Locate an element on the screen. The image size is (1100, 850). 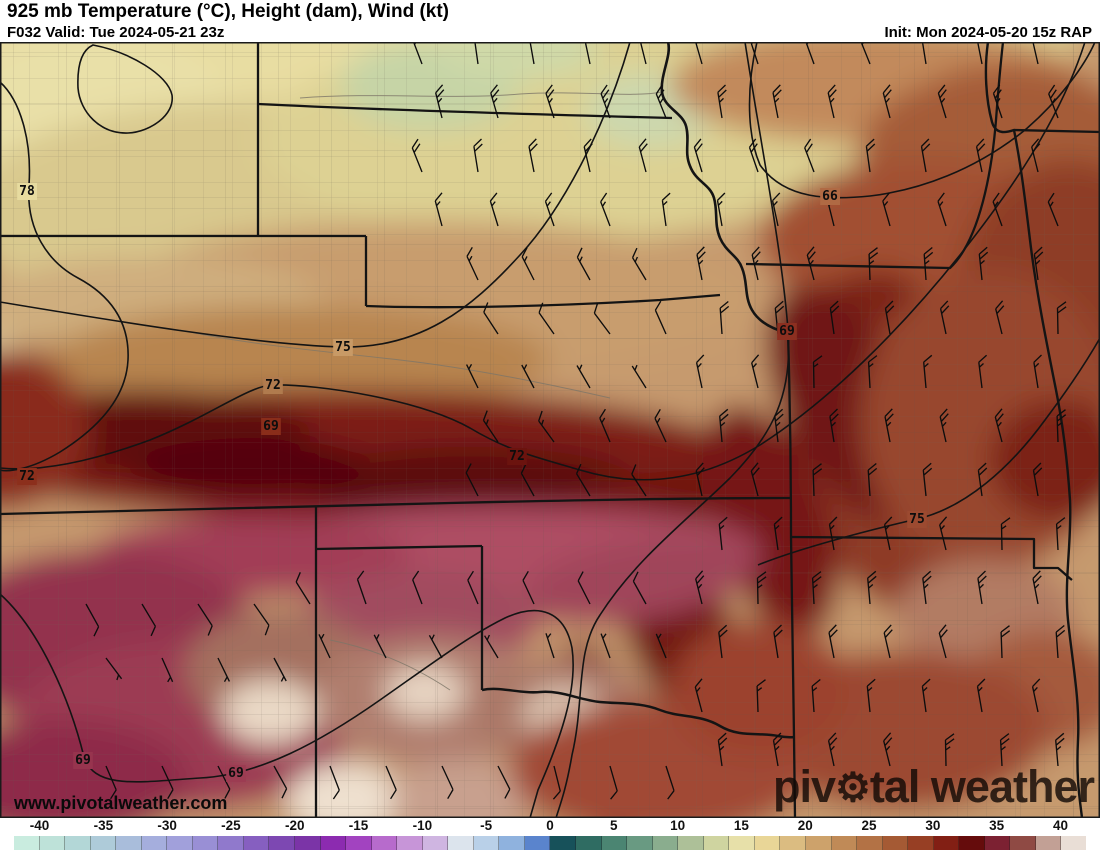
logo-text-post: tal weather is located at coordinates (982, 786).